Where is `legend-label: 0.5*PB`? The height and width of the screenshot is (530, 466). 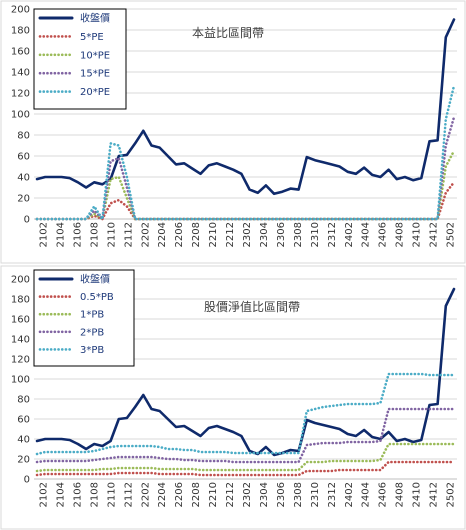 legend-label: 0.5*PB is located at coordinates (97, 297).